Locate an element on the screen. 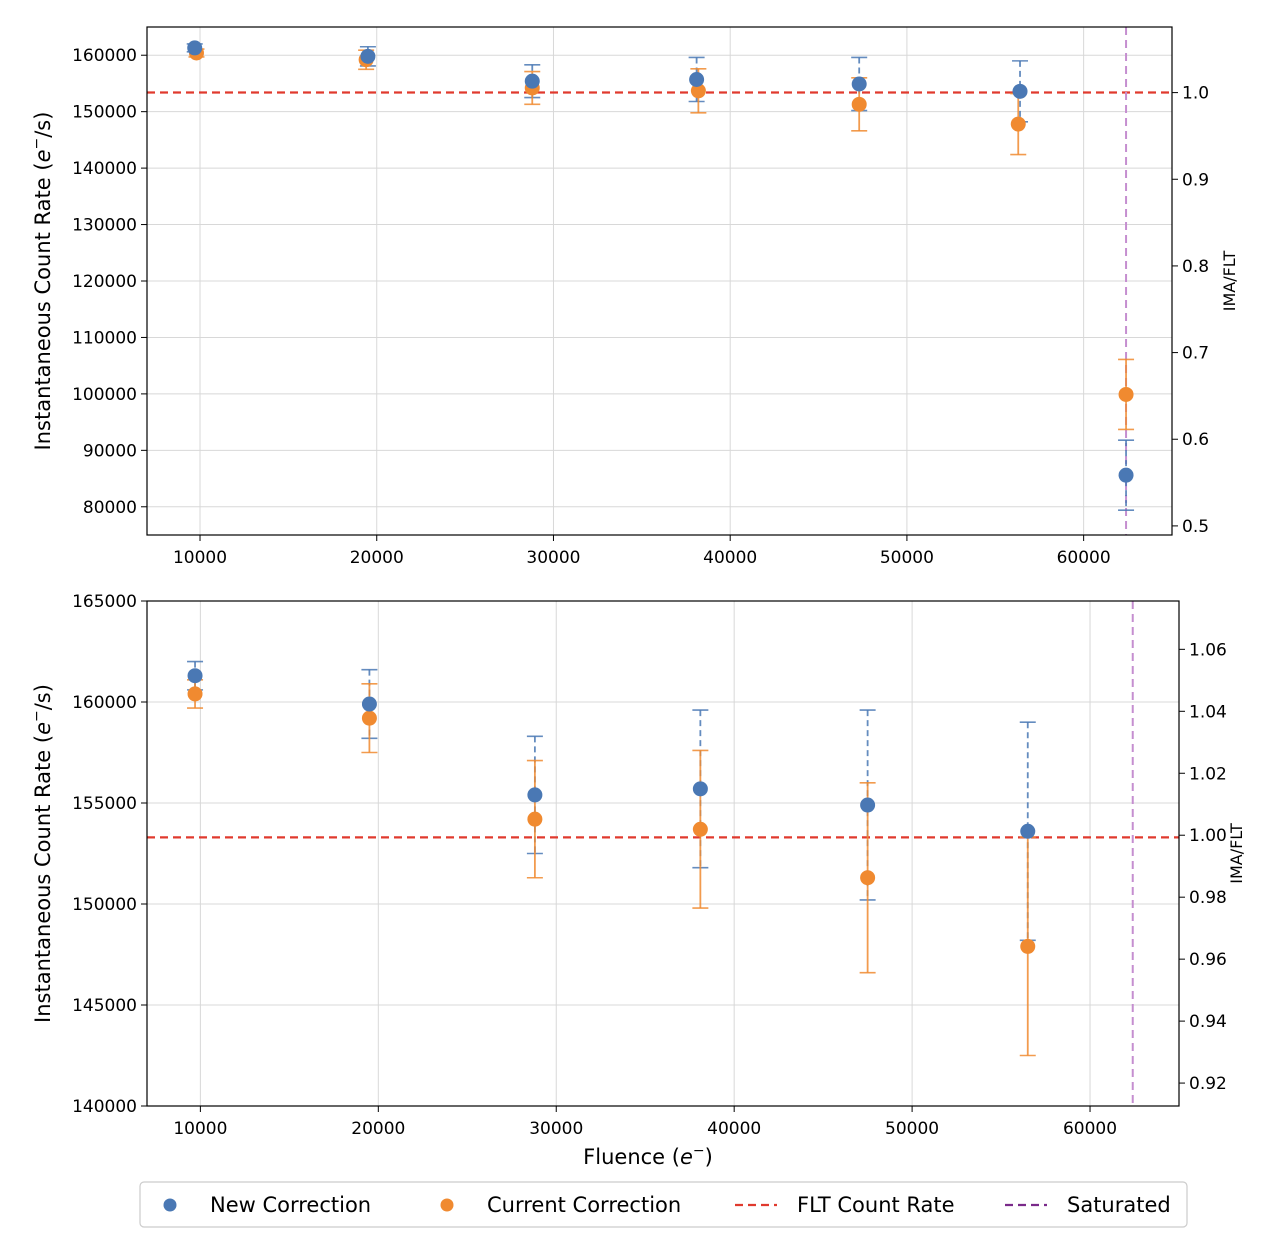  y2-tick-label: 0.6 is located at coordinates (1195, 440).